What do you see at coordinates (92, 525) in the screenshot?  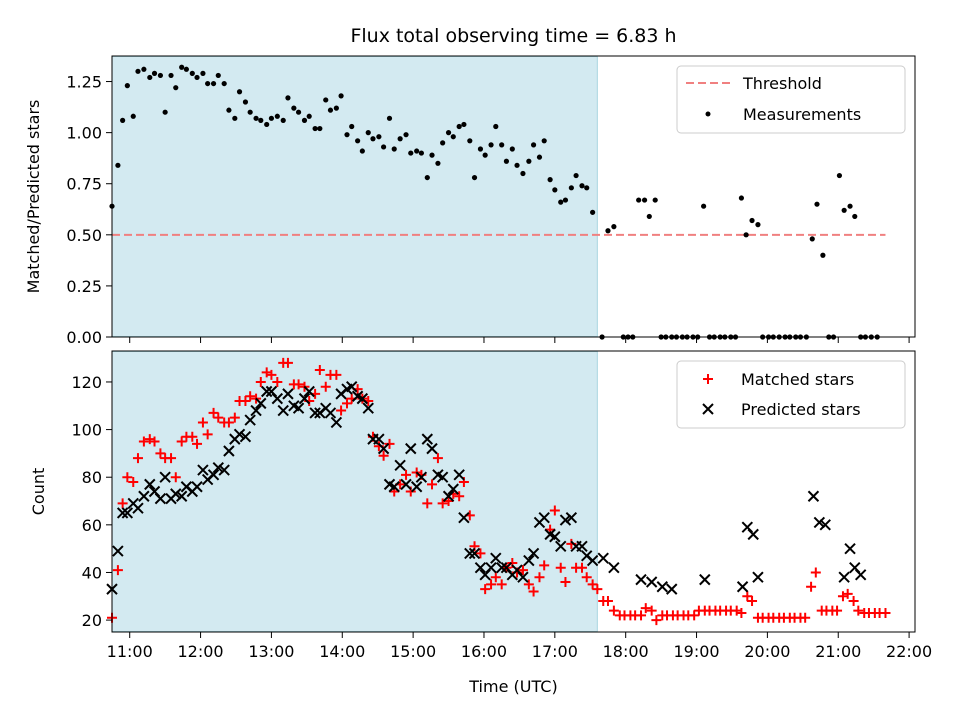 I see `count-y-tick-label-2: 60` at bounding box center [92, 525].